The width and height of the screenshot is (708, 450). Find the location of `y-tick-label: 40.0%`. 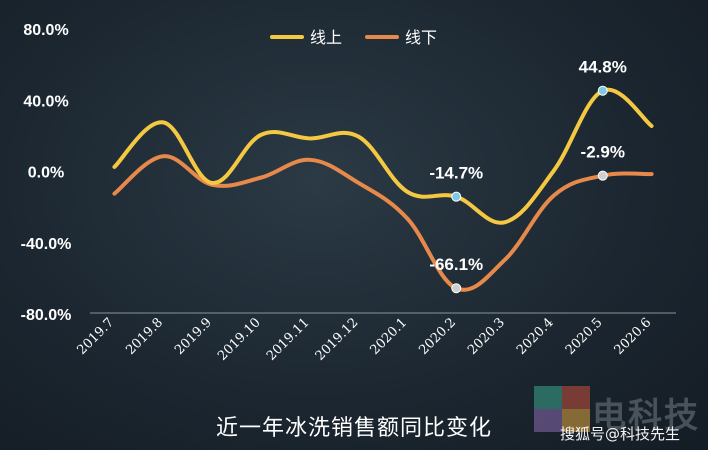

y-tick-label: 40.0% is located at coordinates (45, 101).